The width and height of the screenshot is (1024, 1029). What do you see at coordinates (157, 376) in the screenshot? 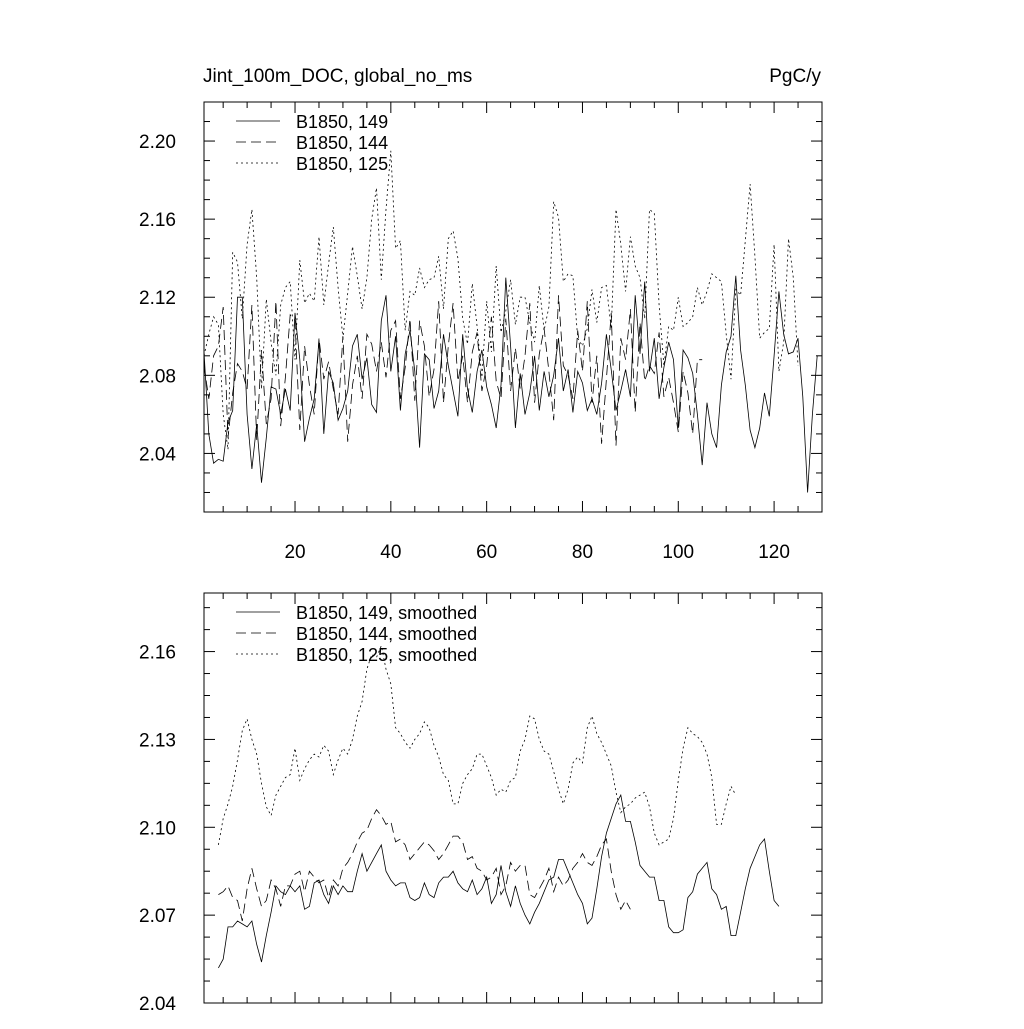
I see `y-tick-label: 2.08` at bounding box center [157, 376].